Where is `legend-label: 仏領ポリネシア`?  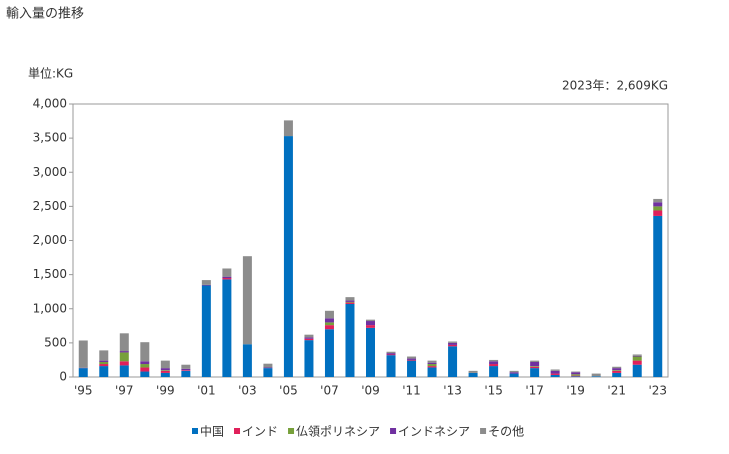 legend-label: 仏領ポリネシア is located at coordinates (338, 431).